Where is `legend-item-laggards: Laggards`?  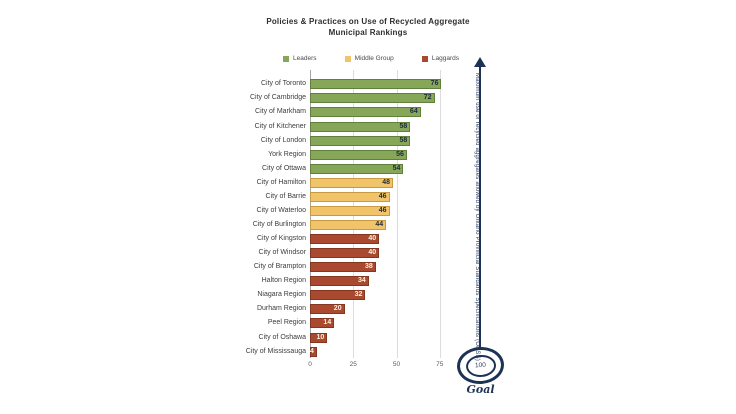
legend-item-laggards: Laggards is located at coordinates (440, 58).